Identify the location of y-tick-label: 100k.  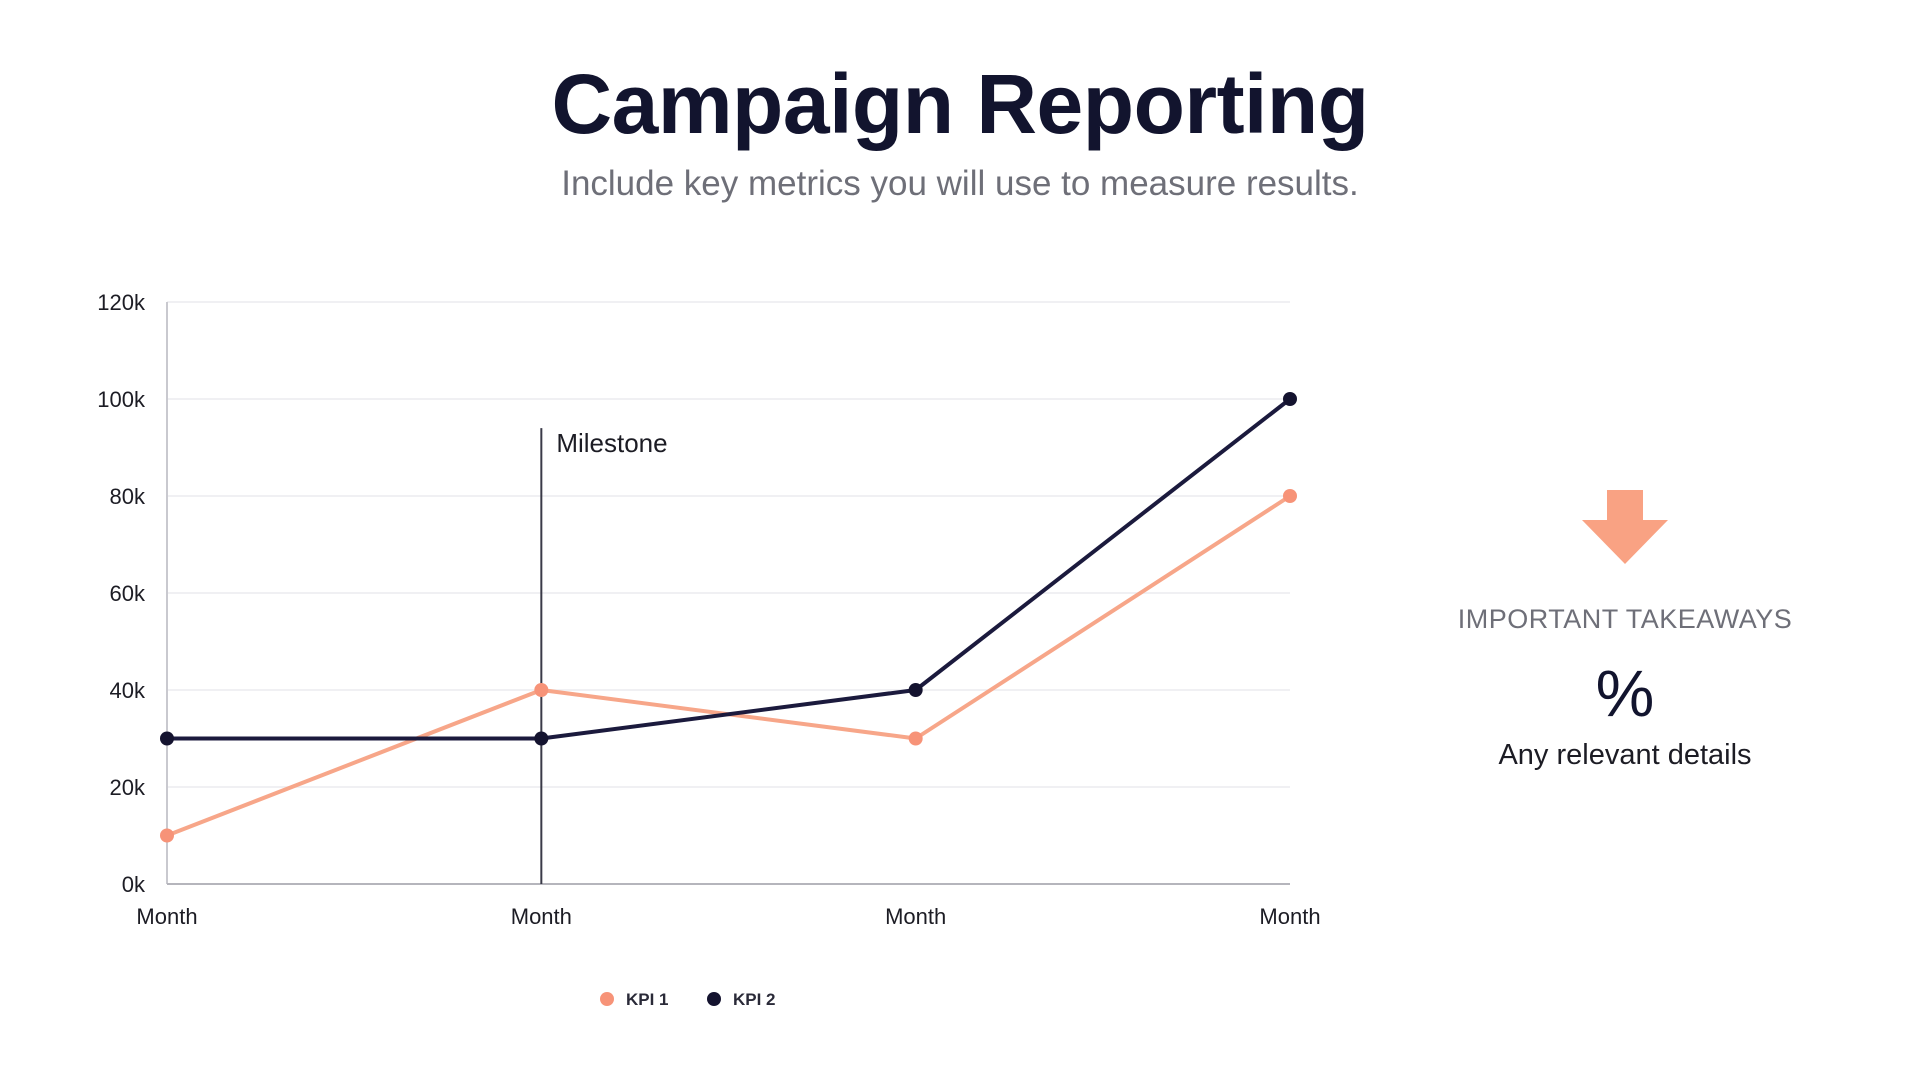
(121, 399).